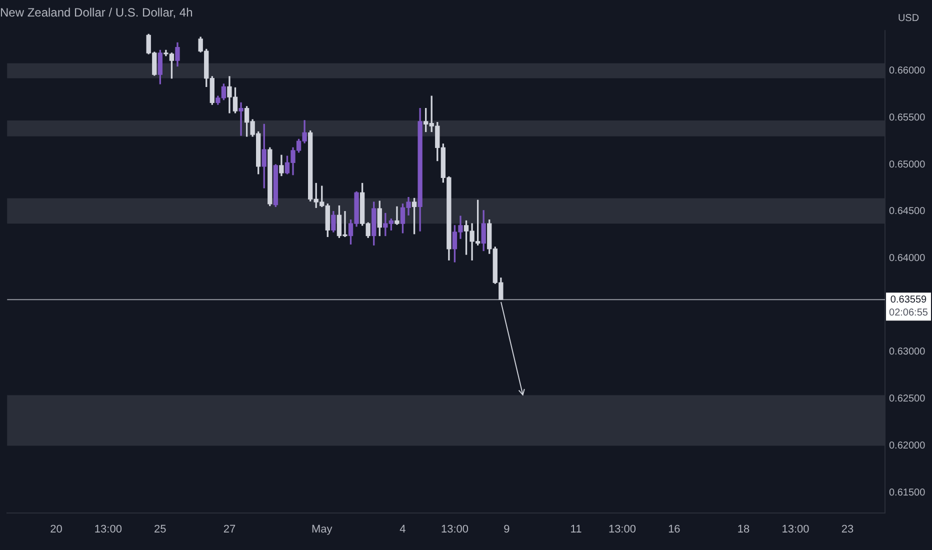 This screenshot has height=550, width=932. Describe the element at coordinates (907, 258) in the screenshot. I see `y-tick-label: 0.64000` at that location.